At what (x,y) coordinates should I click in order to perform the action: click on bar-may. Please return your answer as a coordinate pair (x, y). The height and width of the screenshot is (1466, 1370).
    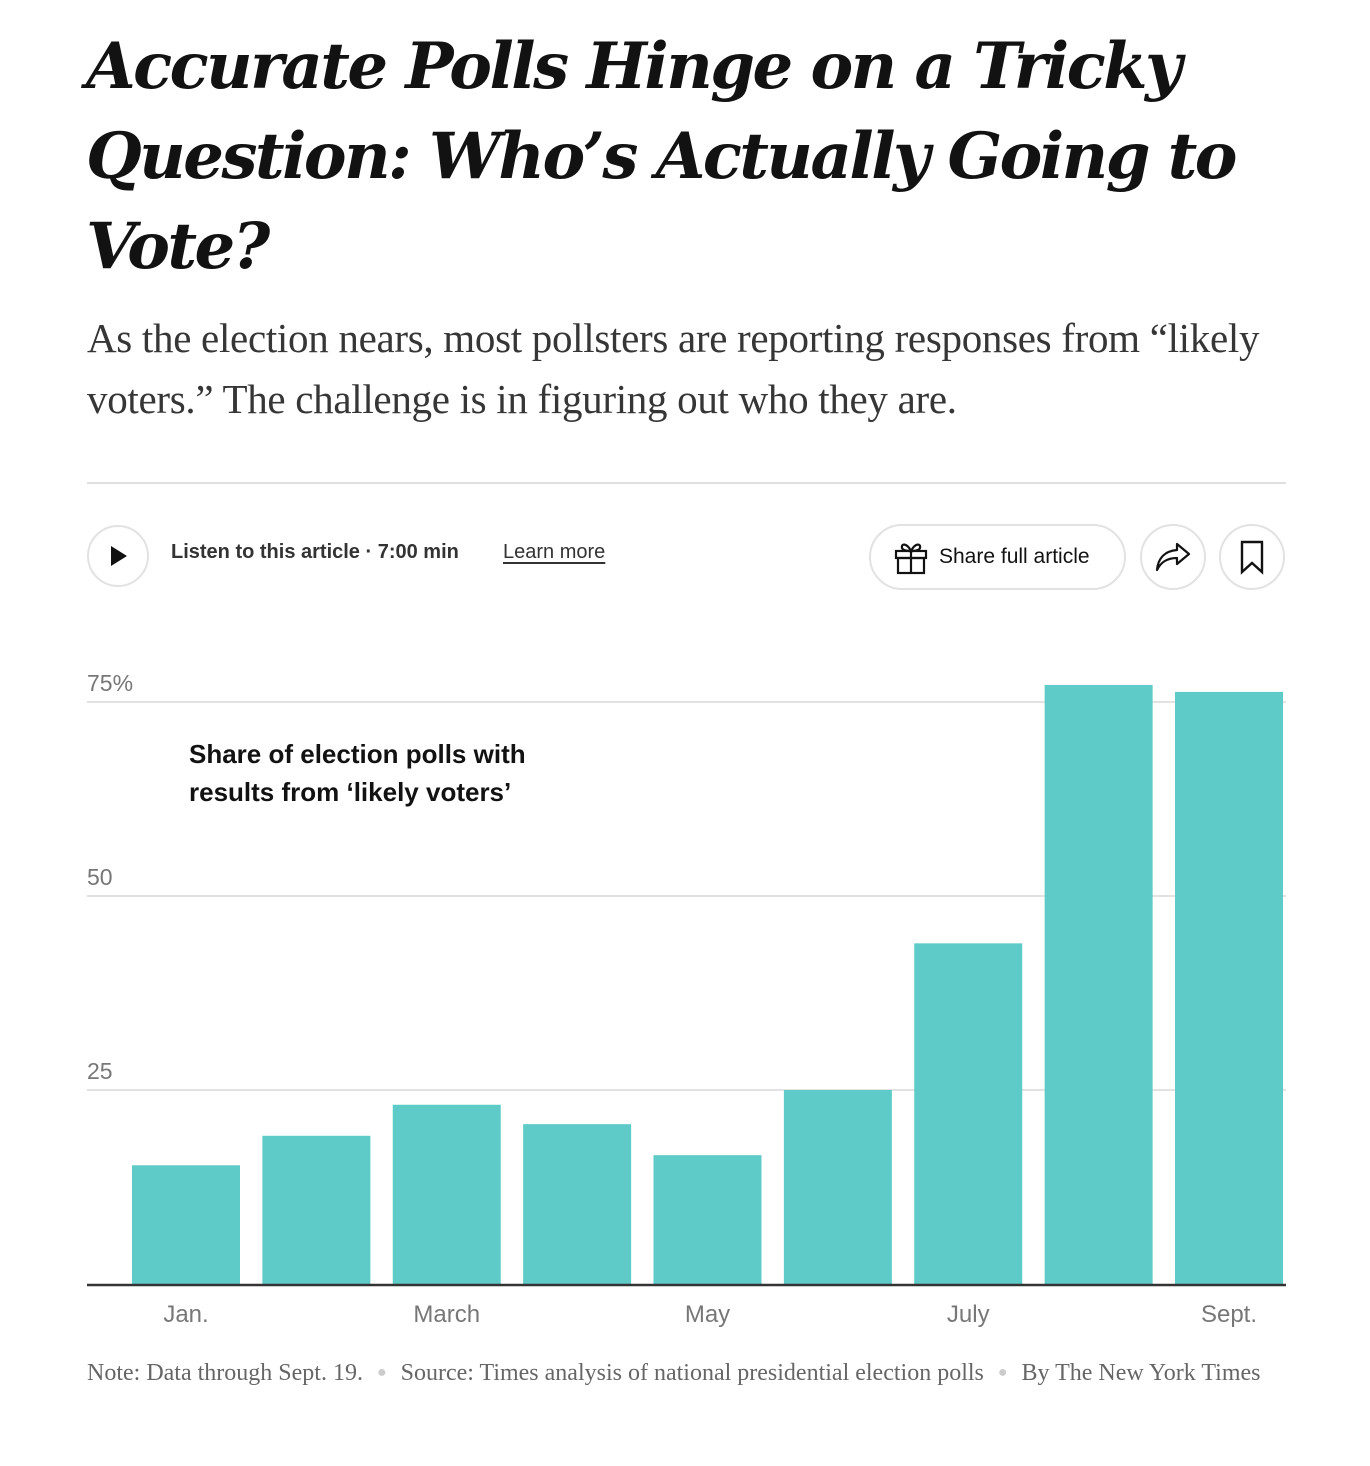
    Looking at the image, I should click on (707, 1219).